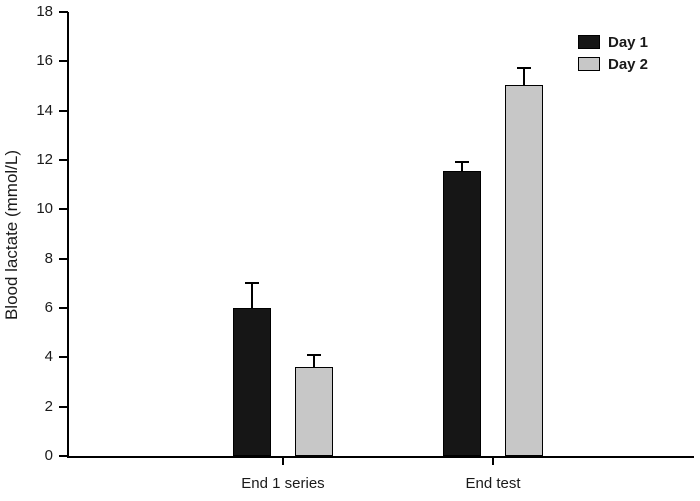  I want to click on y-tick-label: 8, so click(48, 258).